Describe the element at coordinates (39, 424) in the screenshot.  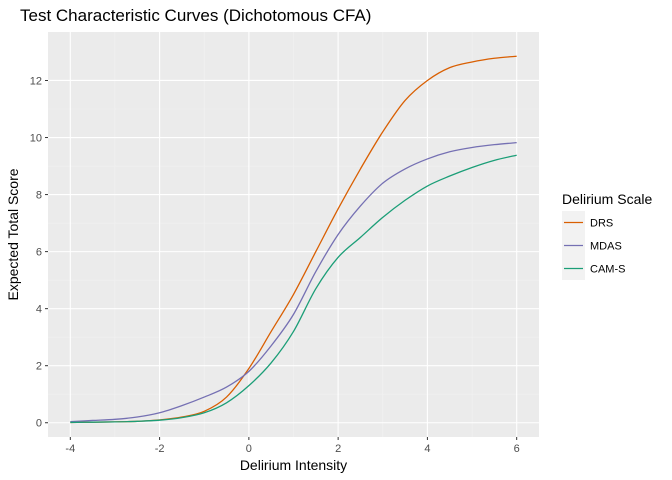
I see `y-tick-label: 0` at that location.